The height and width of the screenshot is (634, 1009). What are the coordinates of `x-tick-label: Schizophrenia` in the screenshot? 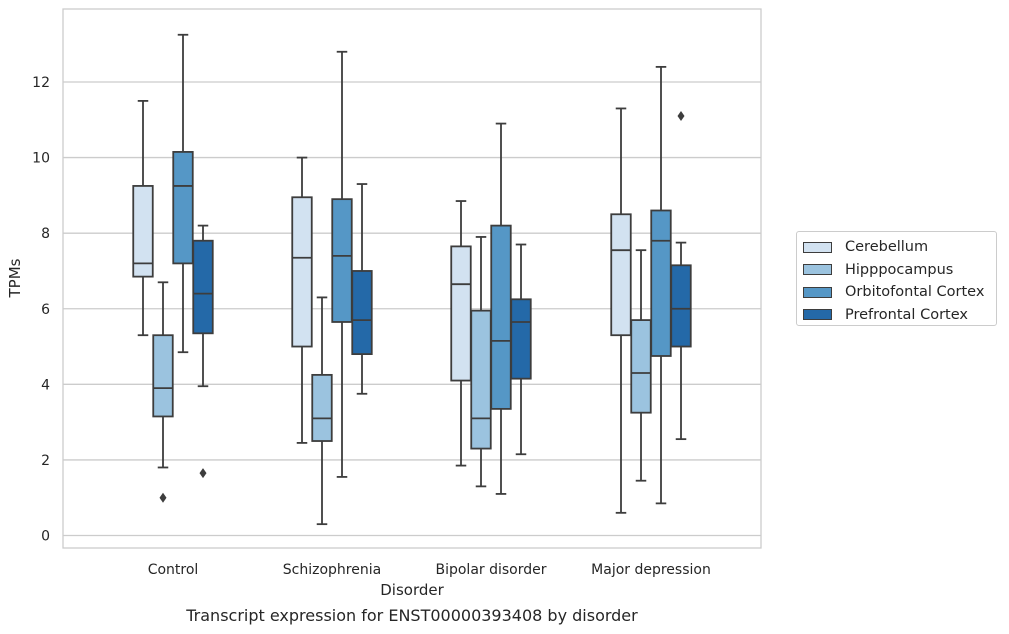 It's located at (332, 570).